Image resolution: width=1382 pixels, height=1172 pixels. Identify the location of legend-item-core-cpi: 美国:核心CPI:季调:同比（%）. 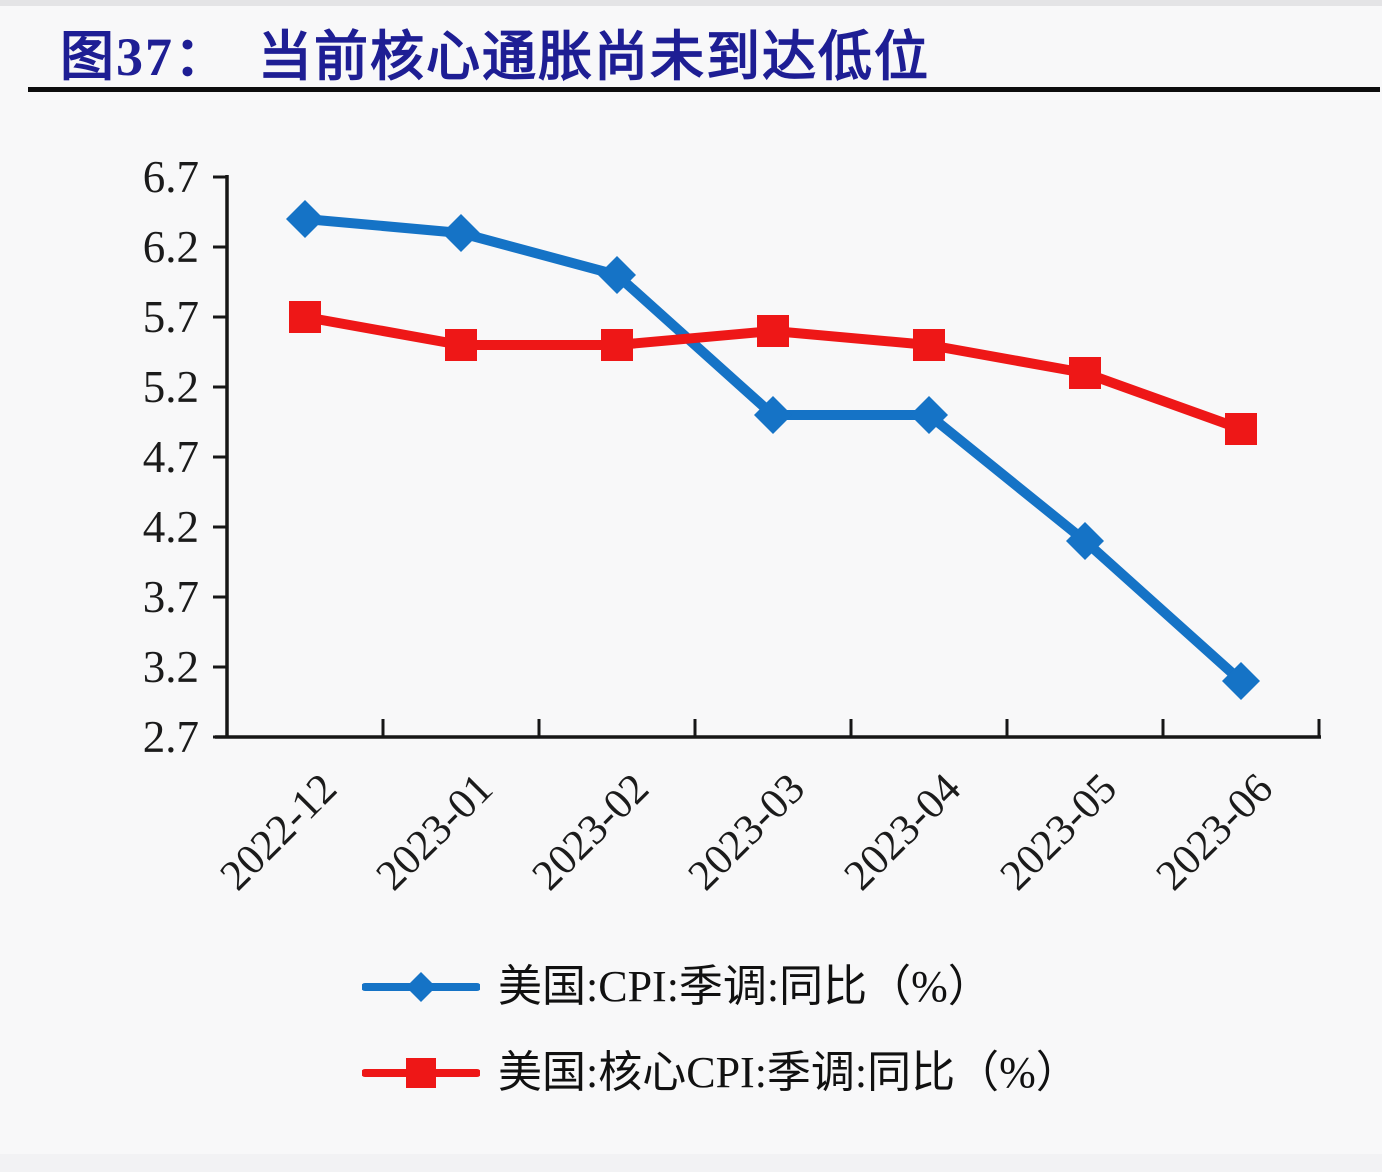
(721, 1073).